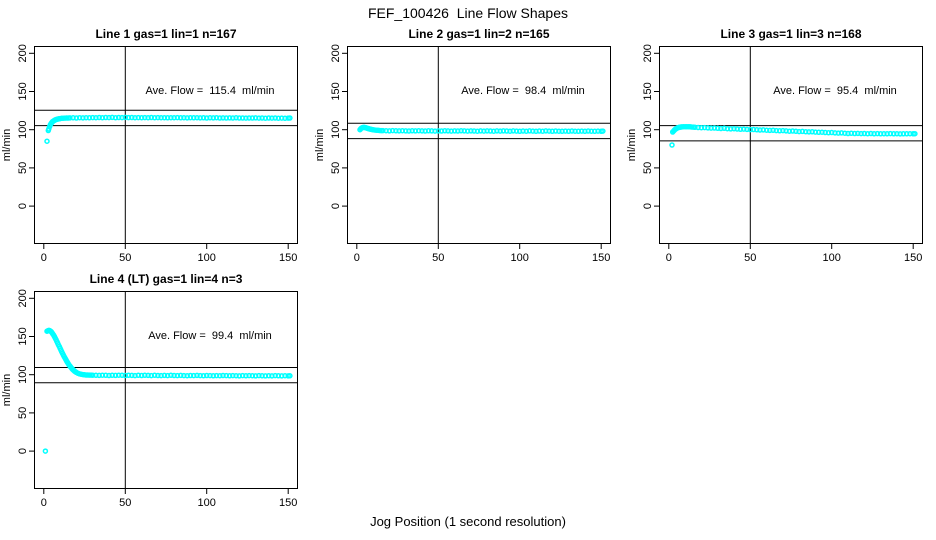 The height and width of the screenshot is (540, 936). I want to click on ave-flow-annotation: Ave. Flow = 95.4 ml/min, so click(835, 91).